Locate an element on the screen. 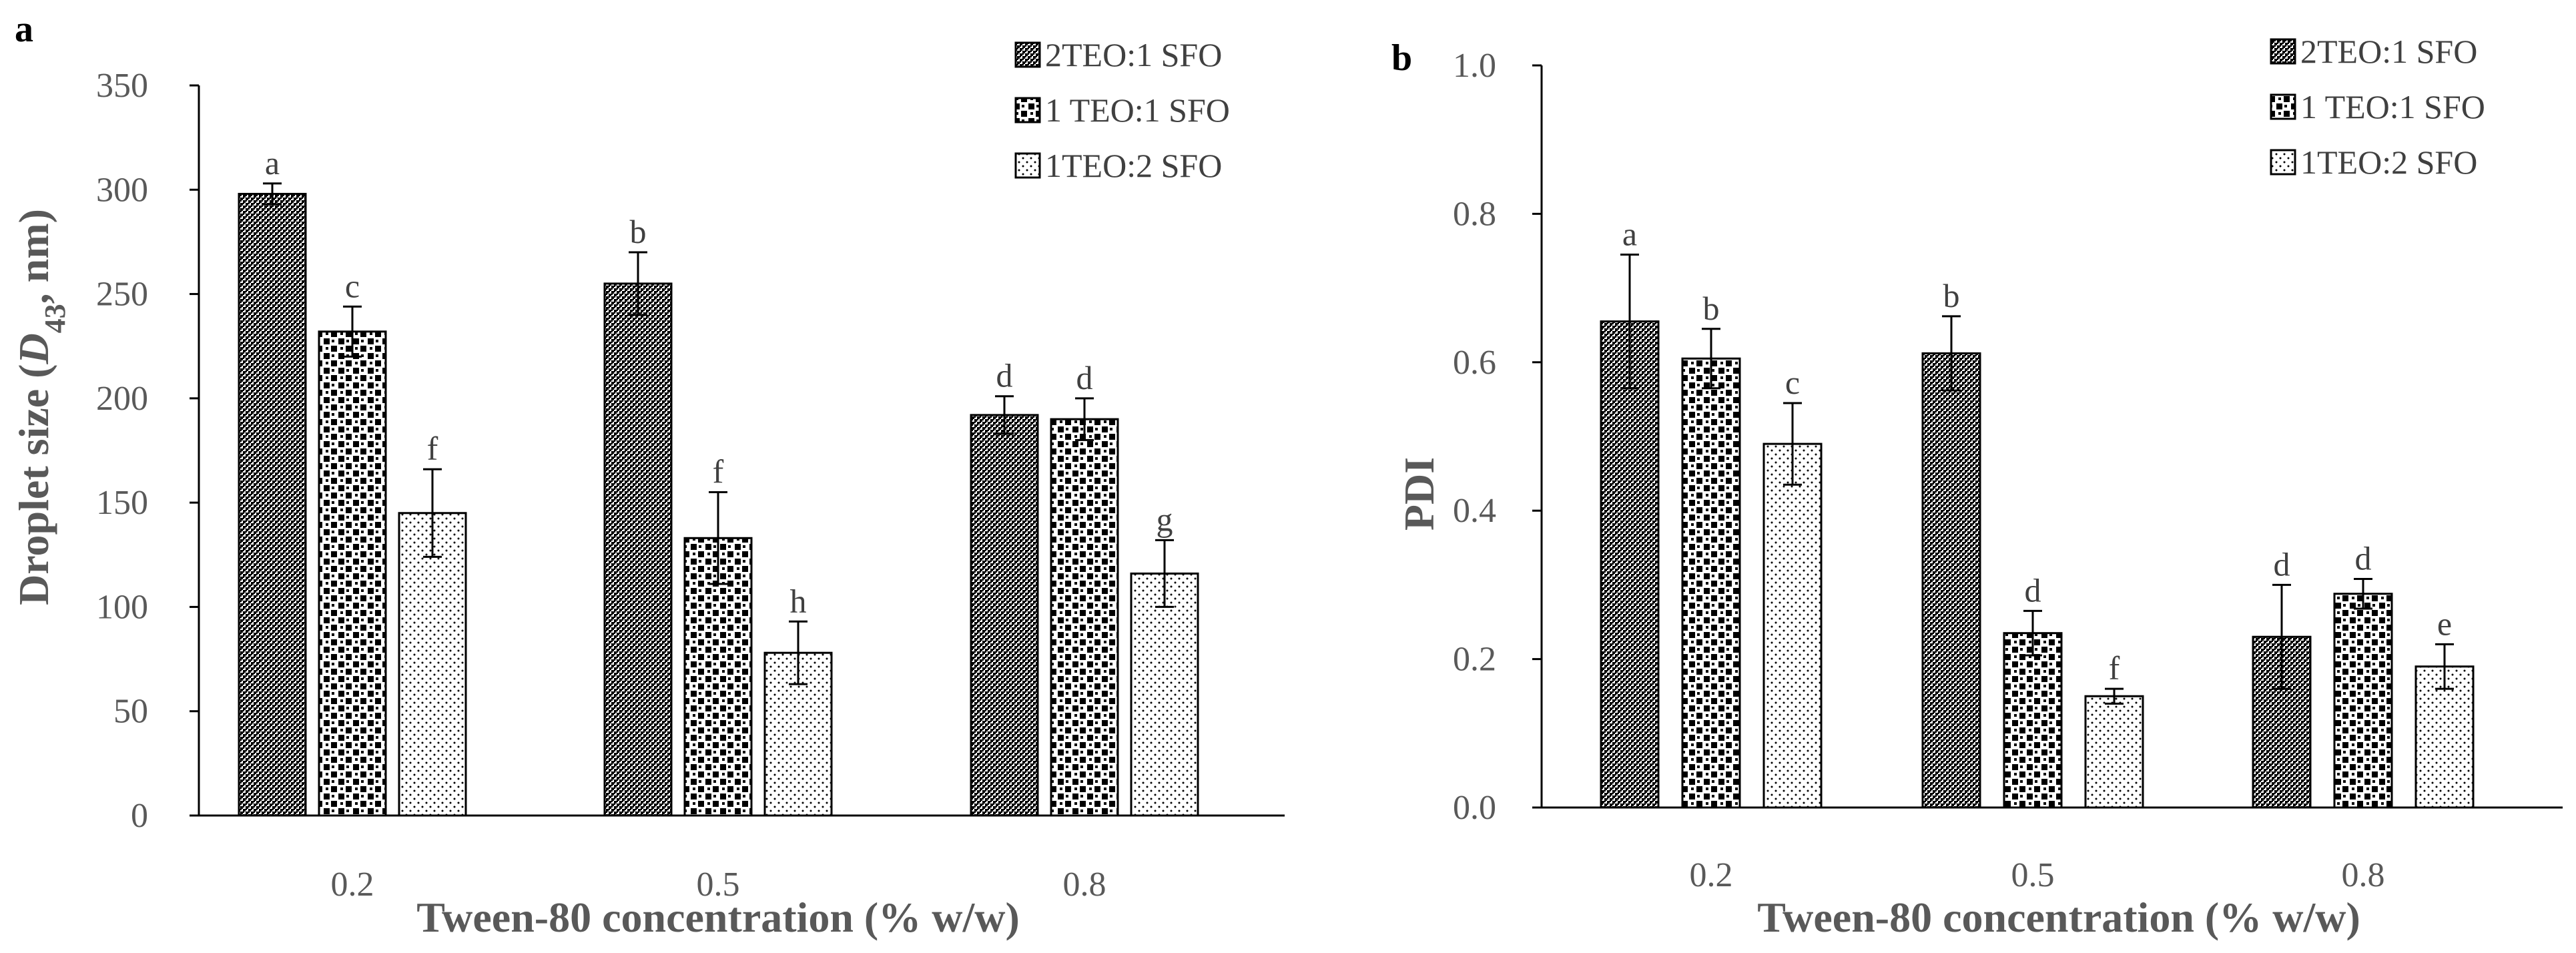 The image size is (2576, 953). panel-a-y-tick-label: 100 is located at coordinates (122, 607).